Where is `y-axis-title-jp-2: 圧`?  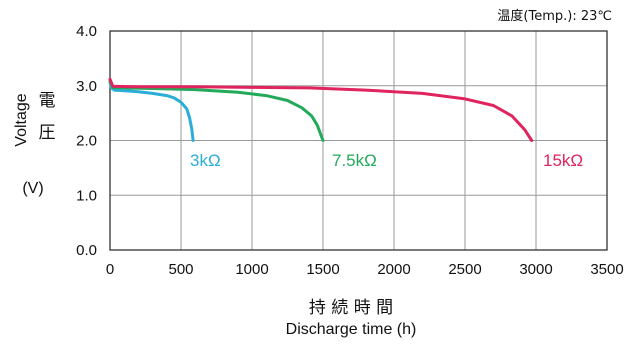 y-axis-title-jp-2: 圧 is located at coordinates (47, 133).